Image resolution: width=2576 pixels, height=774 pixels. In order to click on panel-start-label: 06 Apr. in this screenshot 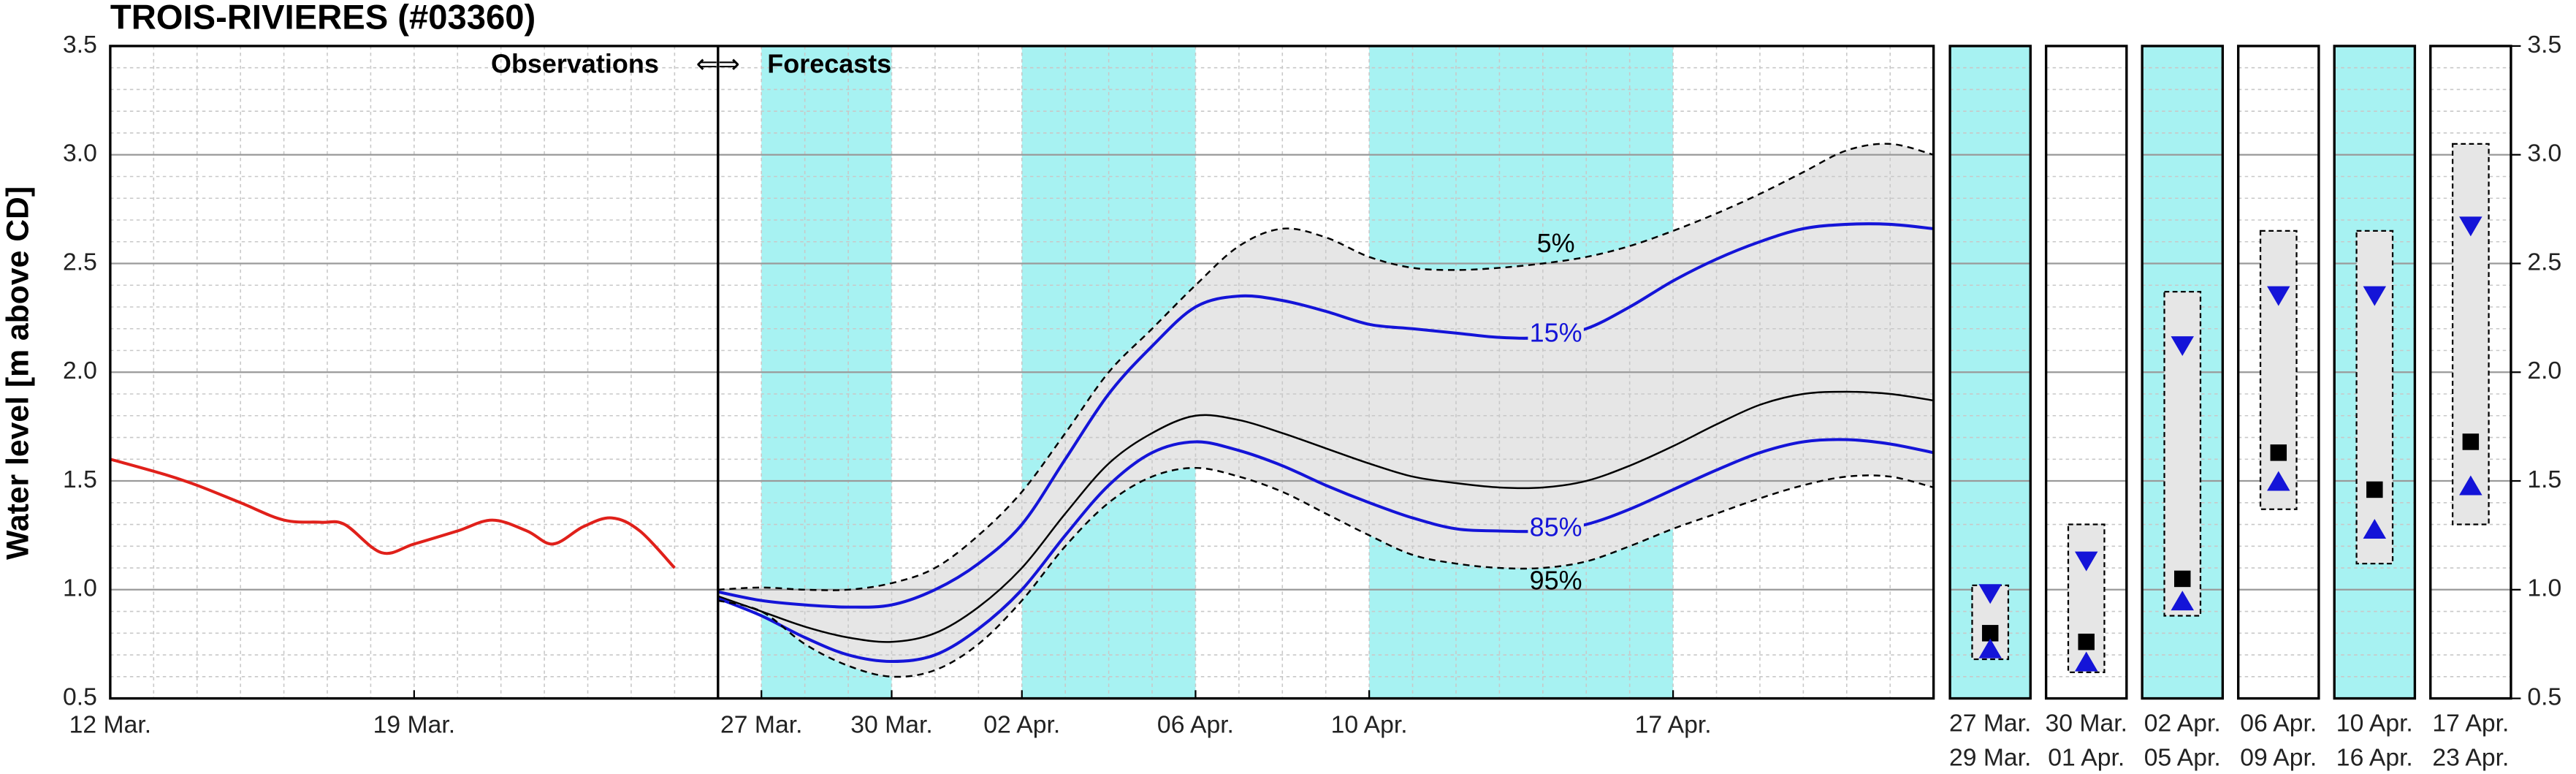, I will do `click(2279, 723)`.